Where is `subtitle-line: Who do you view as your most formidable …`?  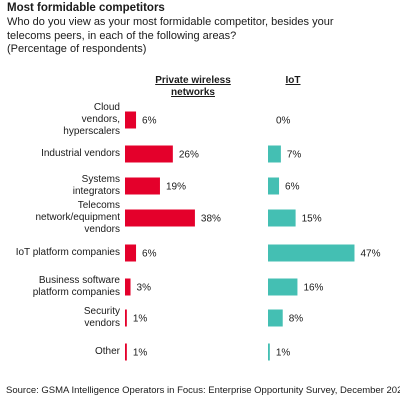
subtitle-line: Who do you view as your most formidable … is located at coordinates (170, 22).